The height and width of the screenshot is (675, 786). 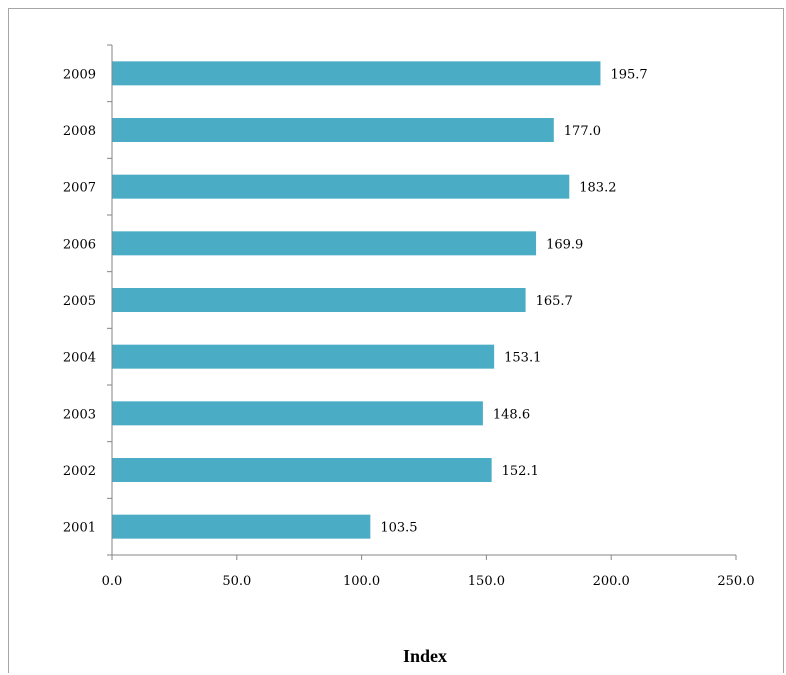 What do you see at coordinates (79, 528) in the screenshot?
I see `y-tick-label-2001: 2001` at bounding box center [79, 528].